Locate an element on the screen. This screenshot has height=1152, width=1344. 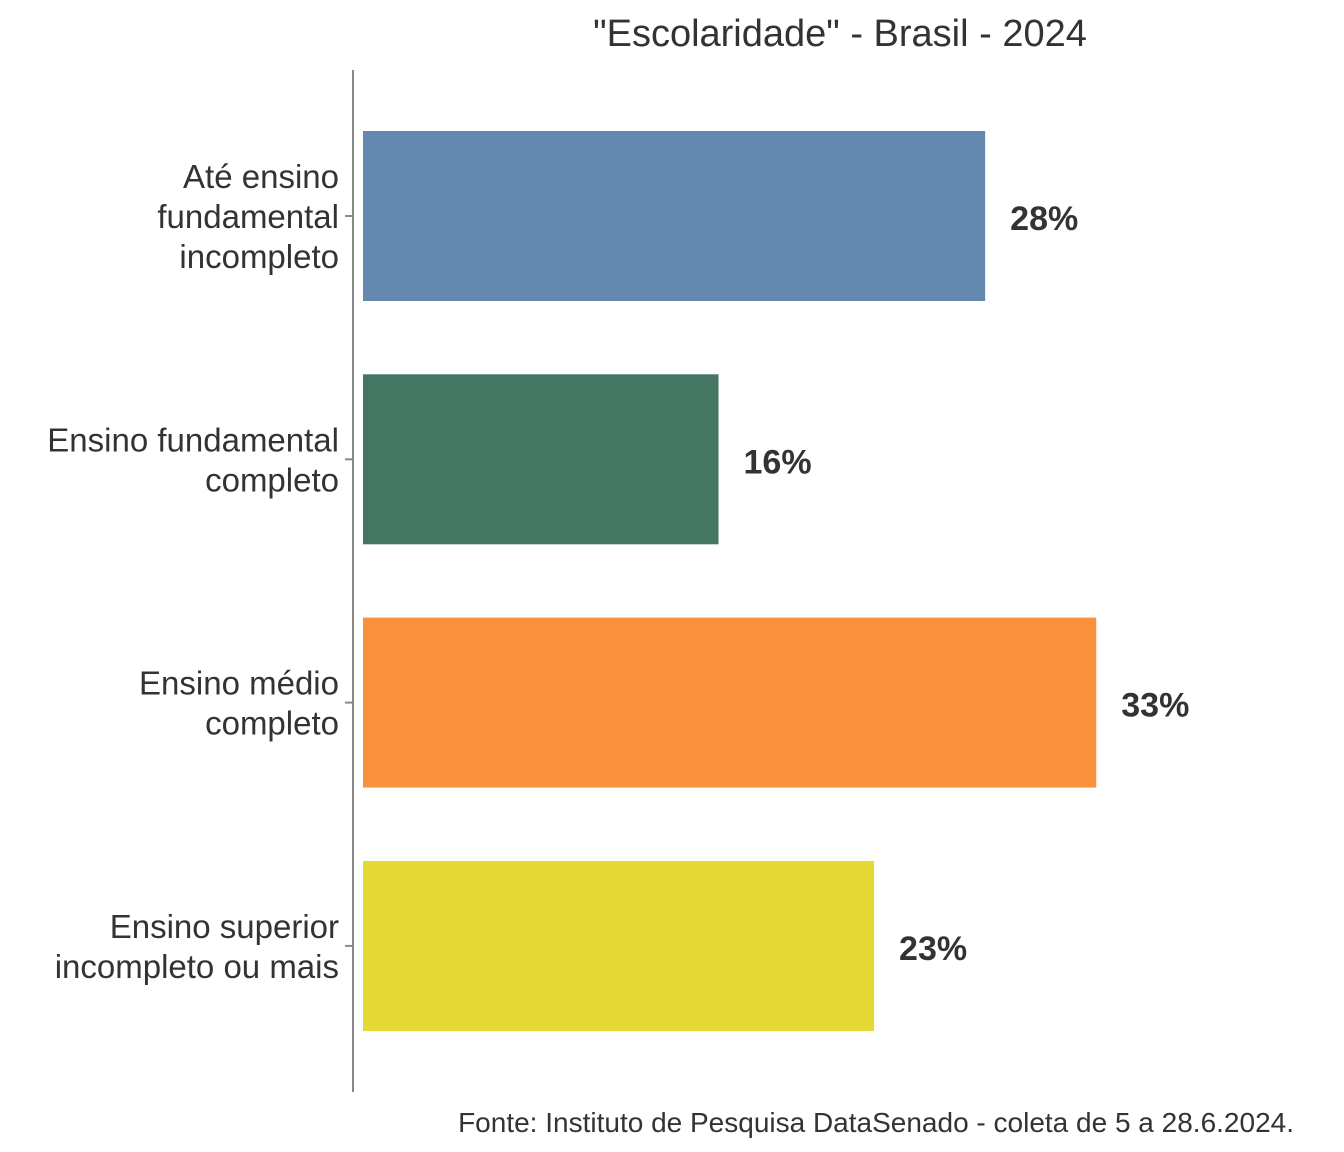
value-label-ate-ensino-fundamental-incompleto: 28% is located at coordinates (1044, 219).